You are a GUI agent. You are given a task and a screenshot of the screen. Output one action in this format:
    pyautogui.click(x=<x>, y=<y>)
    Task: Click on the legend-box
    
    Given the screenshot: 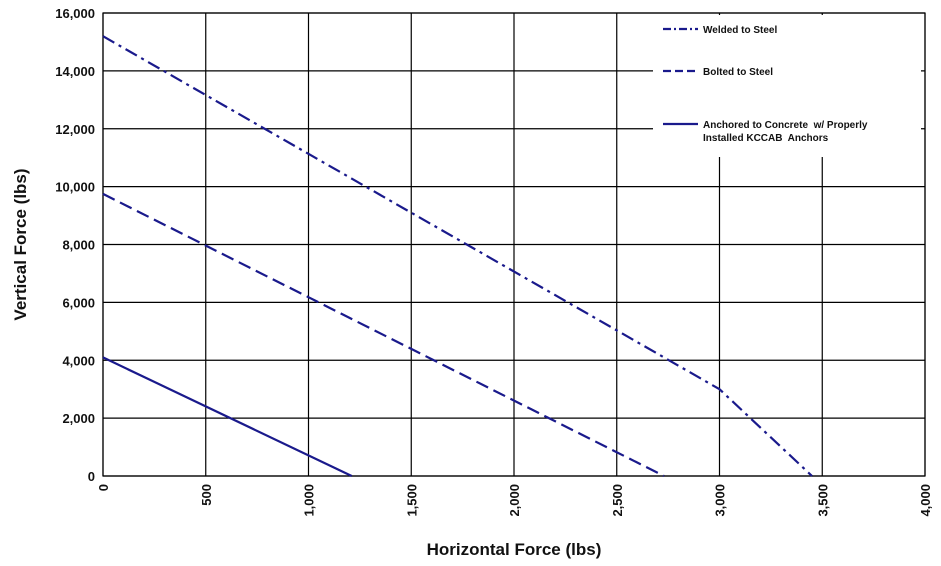 What is the action you would take?
    pyautogui.click(x=787, y=86)
    